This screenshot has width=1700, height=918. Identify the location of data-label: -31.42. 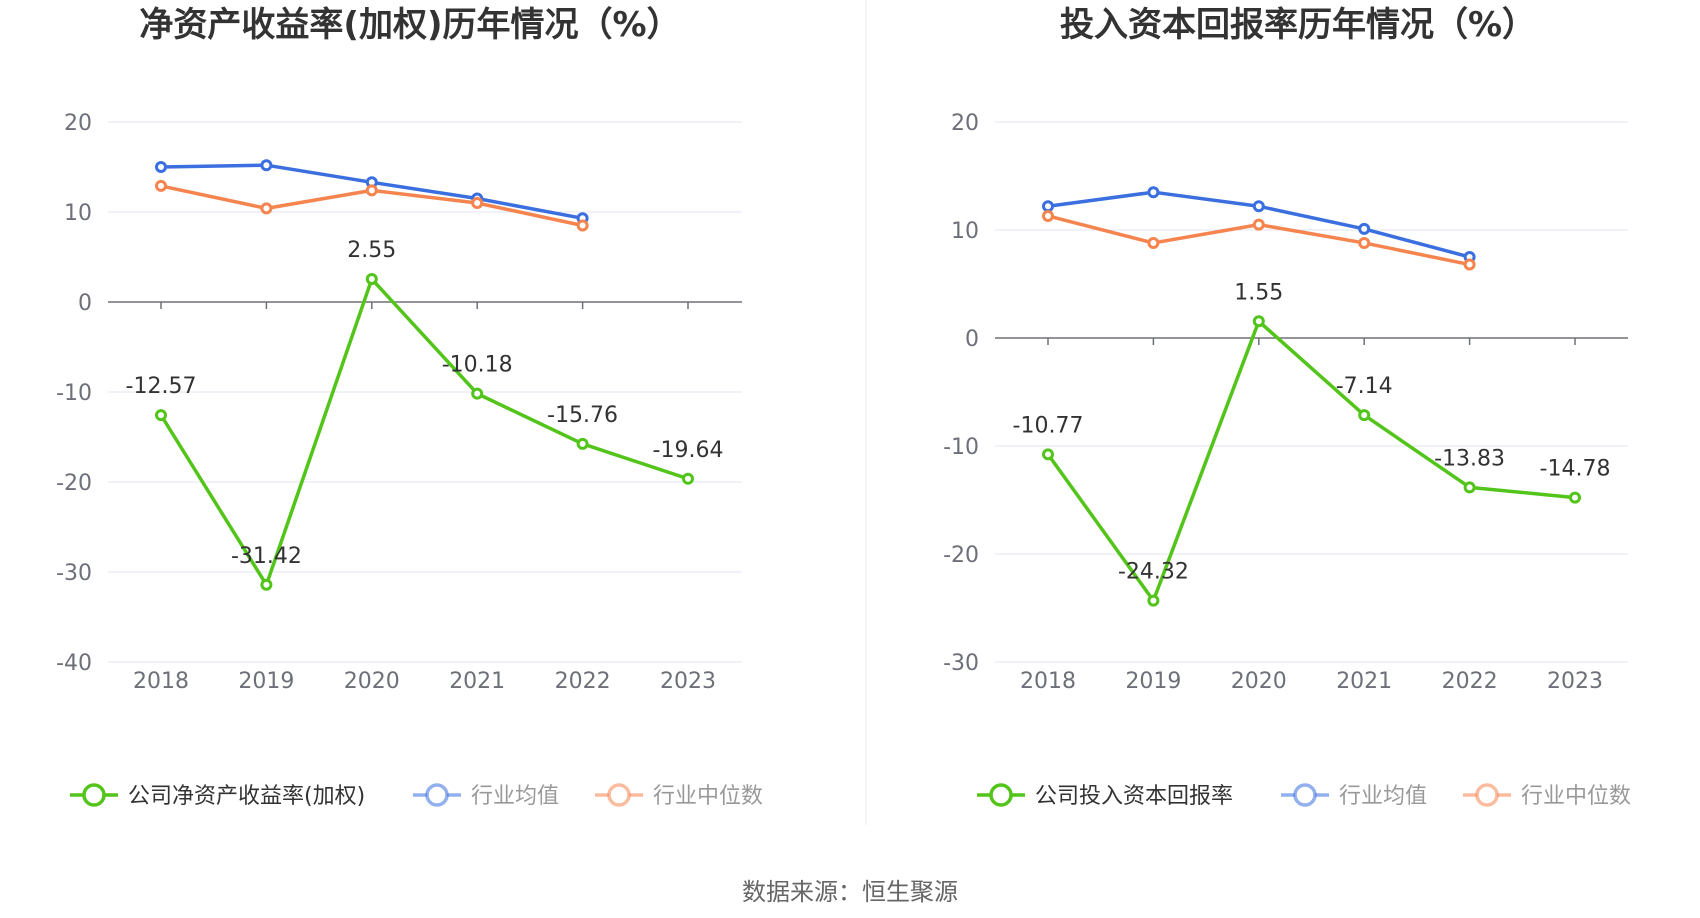
(266, 556).